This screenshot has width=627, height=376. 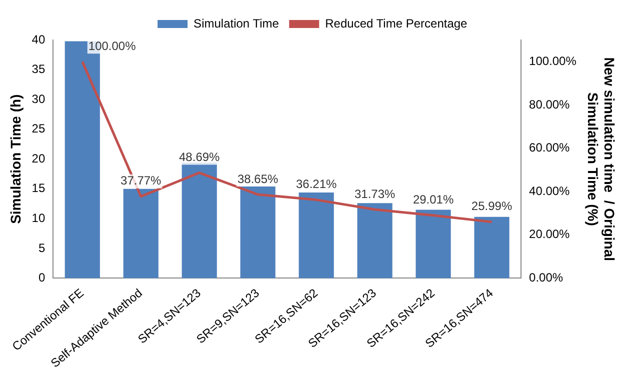 I want to click on data-label: 31.73%, so click(x=375, y=193).